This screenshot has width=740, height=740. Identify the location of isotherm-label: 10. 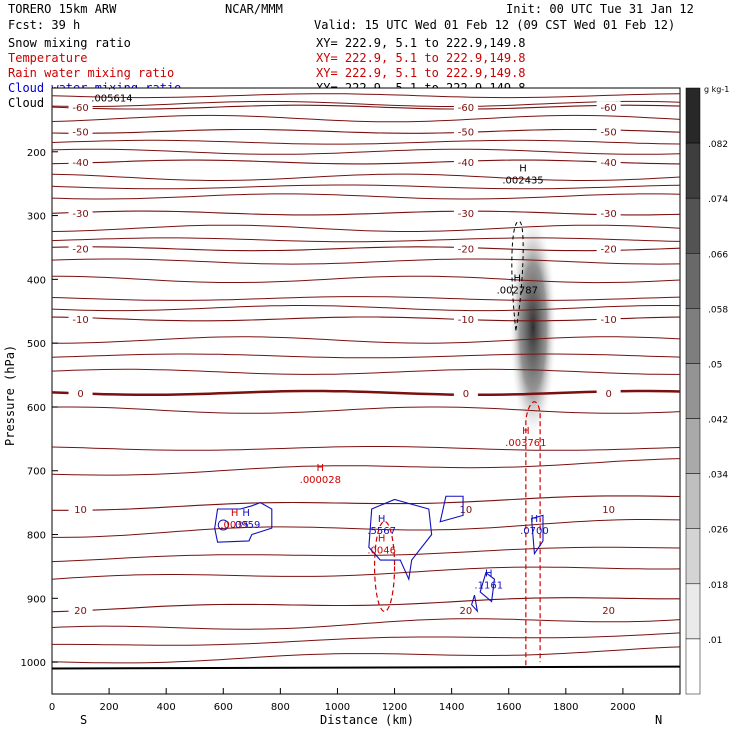
(80, 510).